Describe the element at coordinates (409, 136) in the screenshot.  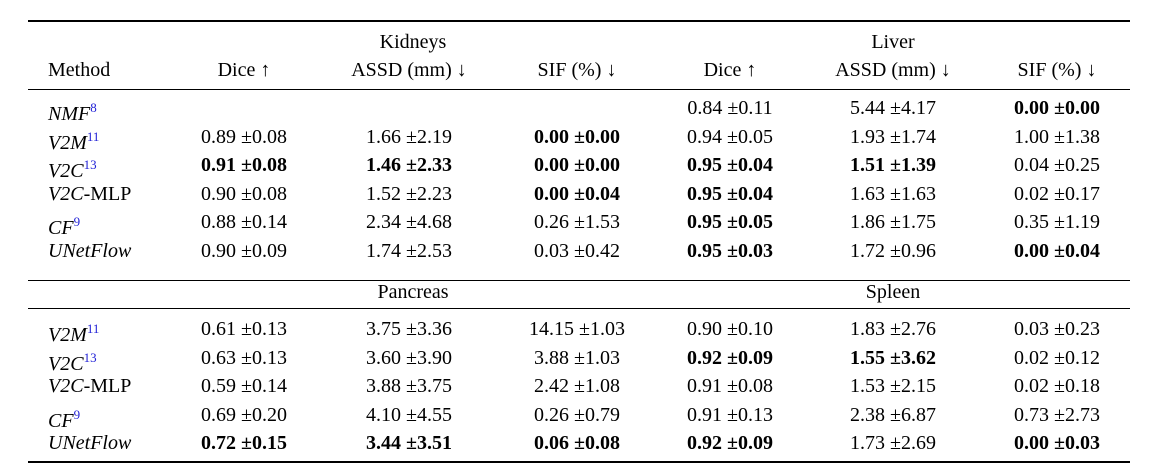
I see `value-cell: 1.66 ±2.19` at that location.